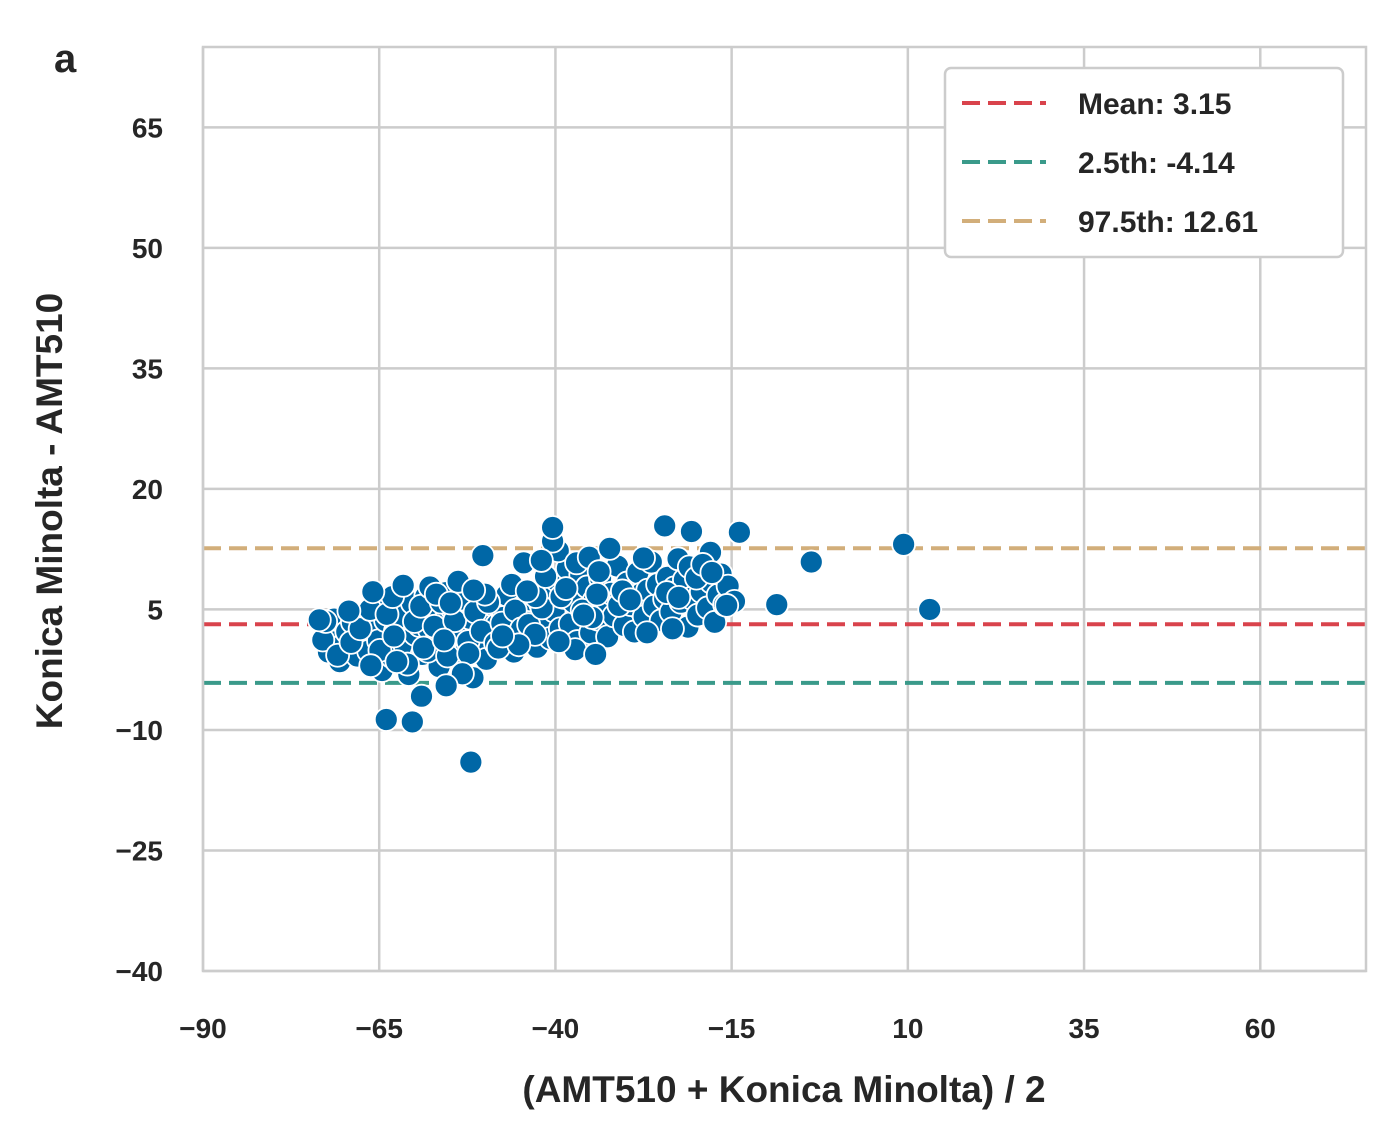  Describe the element at coordinates (203, 1028) in the screenshot. I see `x-tick-label: −90` at that location.